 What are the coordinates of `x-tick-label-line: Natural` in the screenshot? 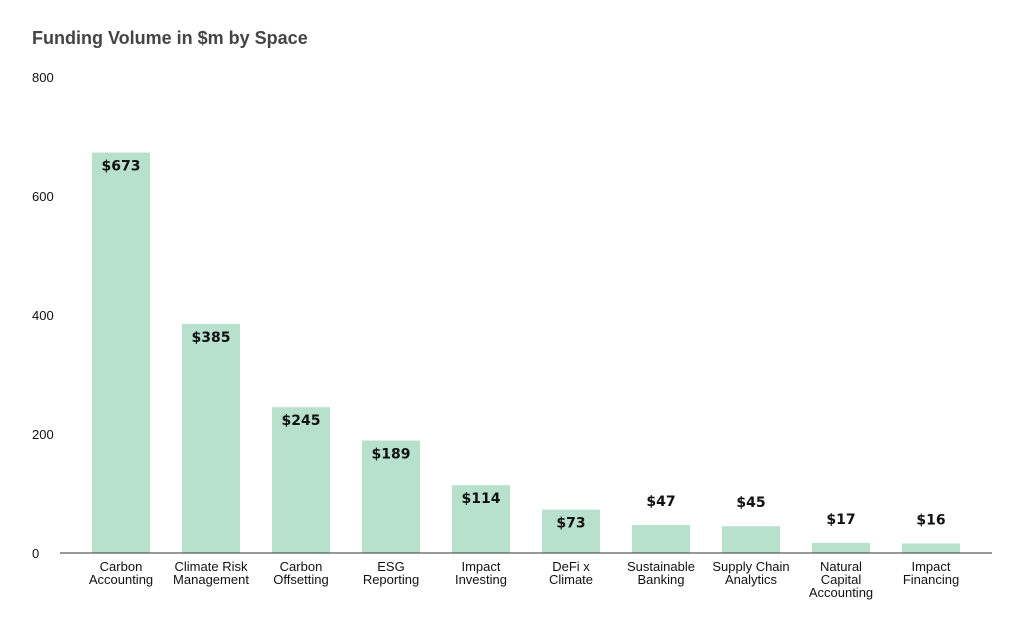 It's located at (841, 566).